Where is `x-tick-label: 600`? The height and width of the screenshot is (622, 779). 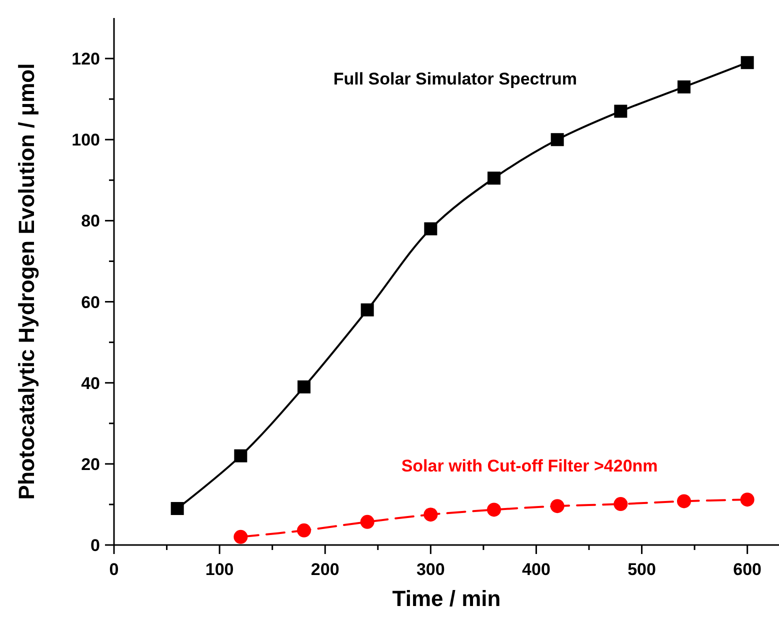
x-tick-label: 600 is located at coordinates (747, 569).